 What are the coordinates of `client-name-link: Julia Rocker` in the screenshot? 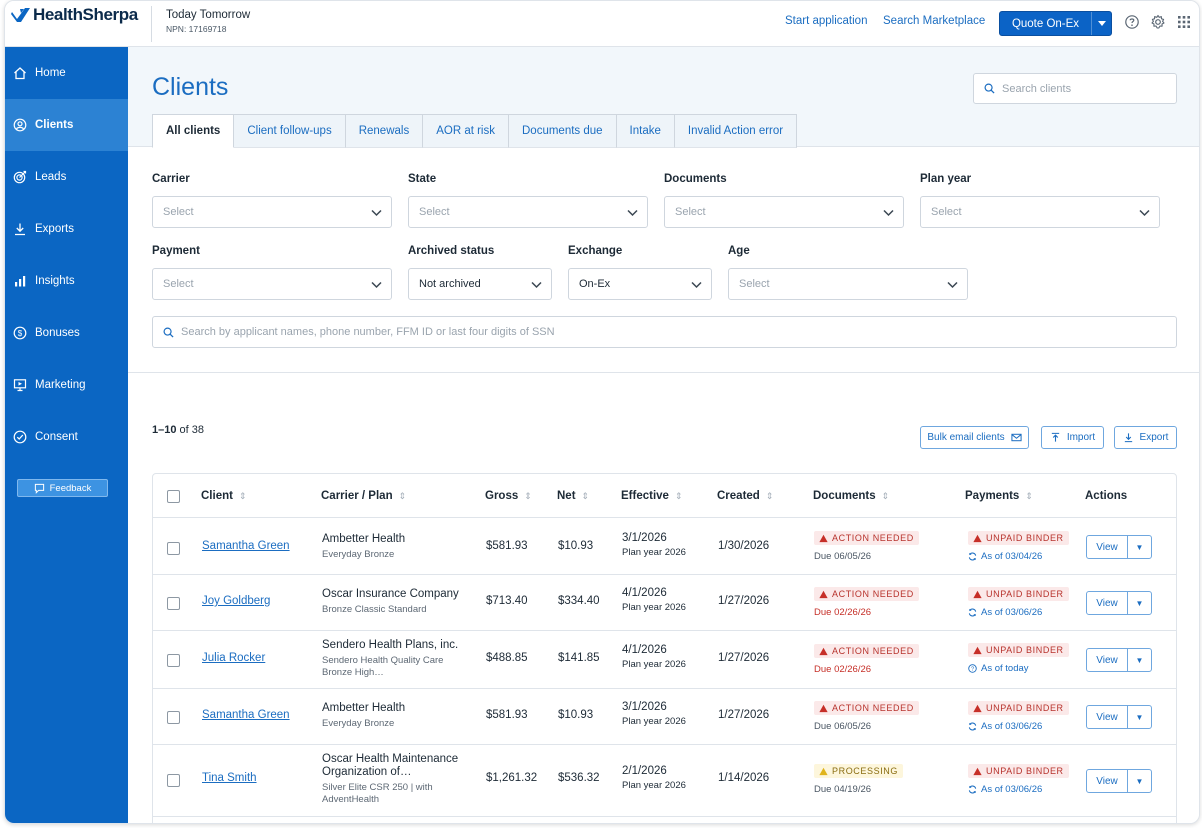 It's located at (234, 658).